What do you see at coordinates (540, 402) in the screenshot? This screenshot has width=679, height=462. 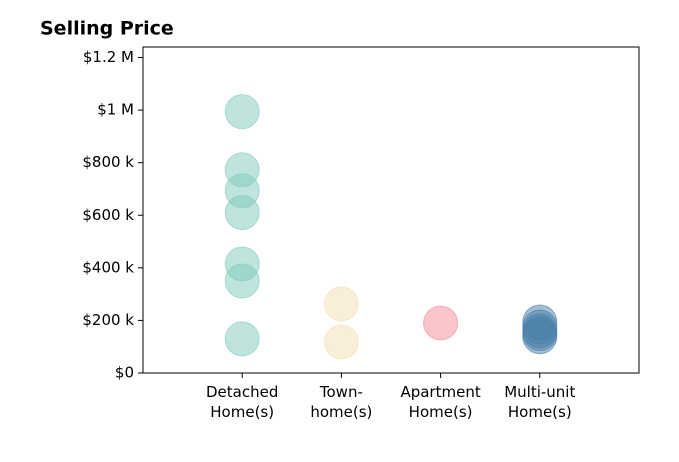 I see `x-tick-label: Multi-unit Home(s)` at bounding box center [540, 402].